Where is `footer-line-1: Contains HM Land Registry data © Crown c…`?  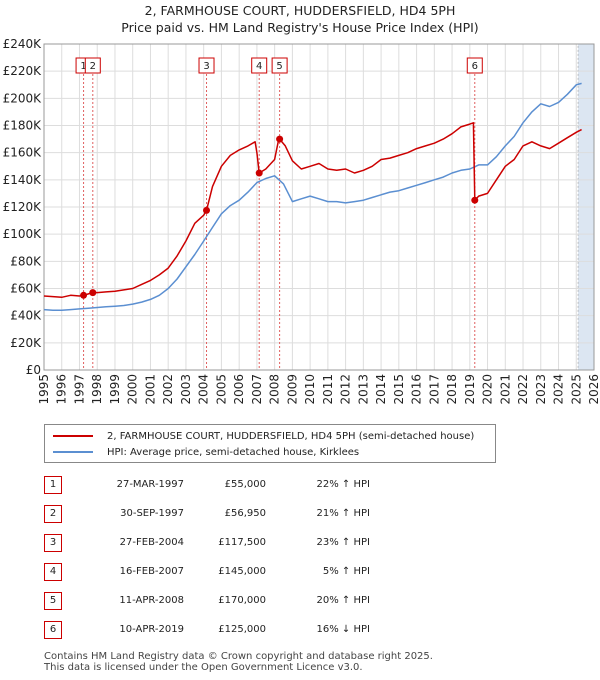
footer-line-1: Contains HM Land Registry data © Crown c… is located at coordinates (238, 656).